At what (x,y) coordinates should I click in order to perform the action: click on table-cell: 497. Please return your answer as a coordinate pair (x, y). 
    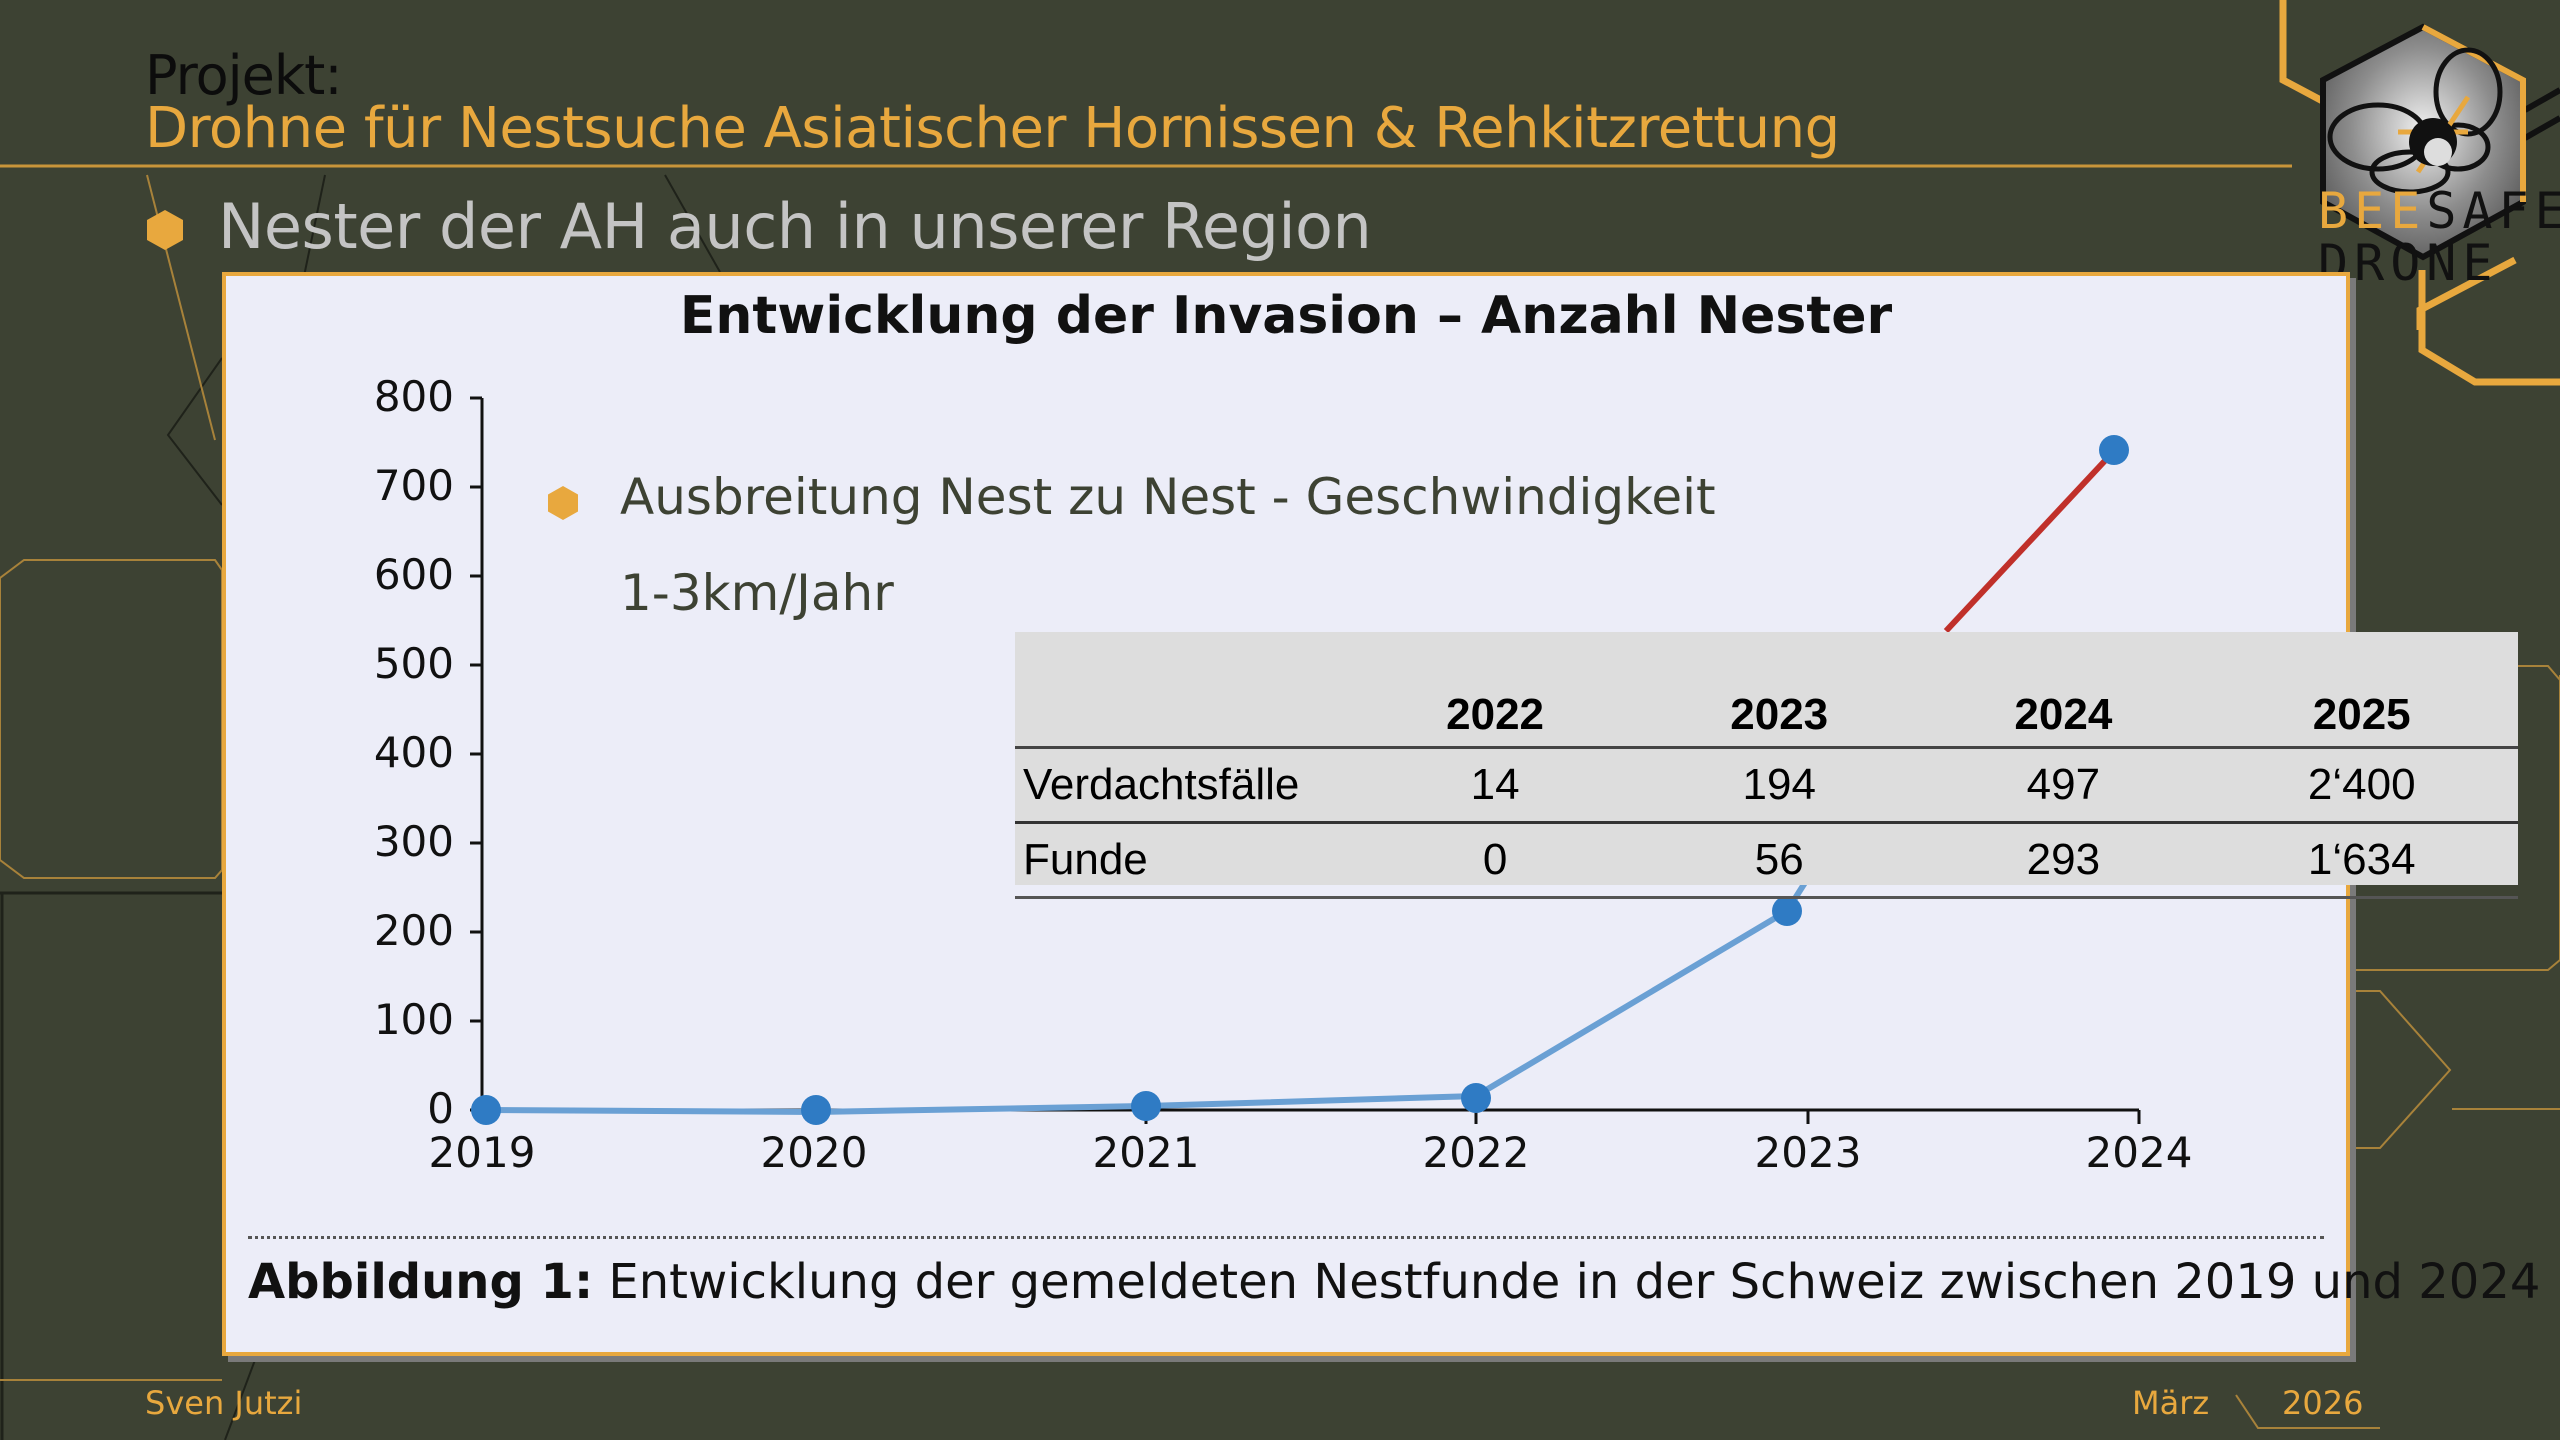
    Looking at the image, I should click on (2063, 785).